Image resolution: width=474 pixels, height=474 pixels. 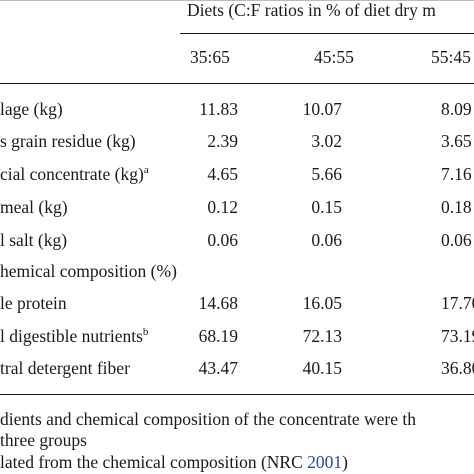 I want to click on footnote-marker: b, so click(x=145, y=332).